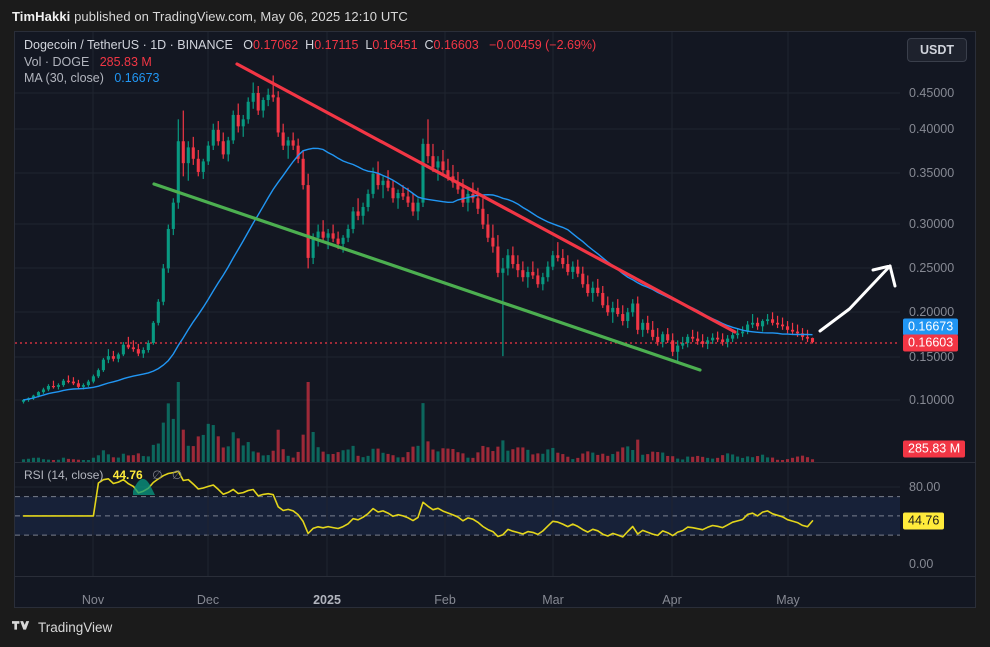 The height and width of the screenshot is (647, 990). What do you see at coordinates (177, 475) in the screenshot?
I see `rsi-legend-na-2: ∅` at bounding box center [177, 475].